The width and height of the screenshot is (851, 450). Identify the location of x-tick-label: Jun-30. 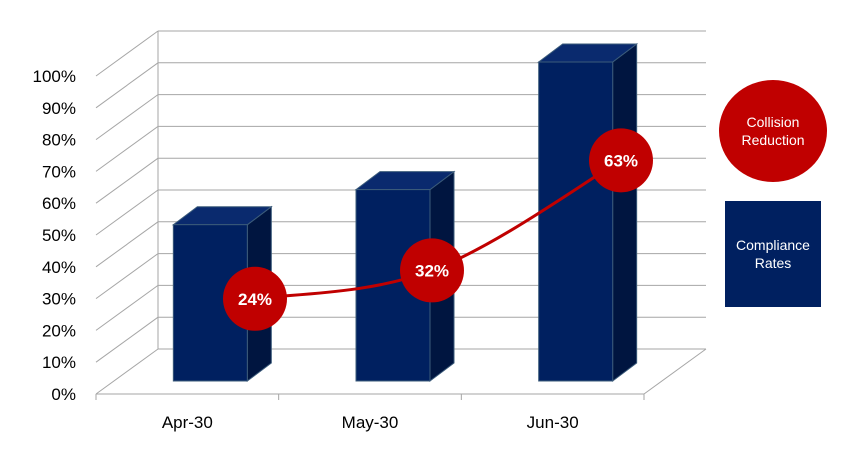
(553, 422).